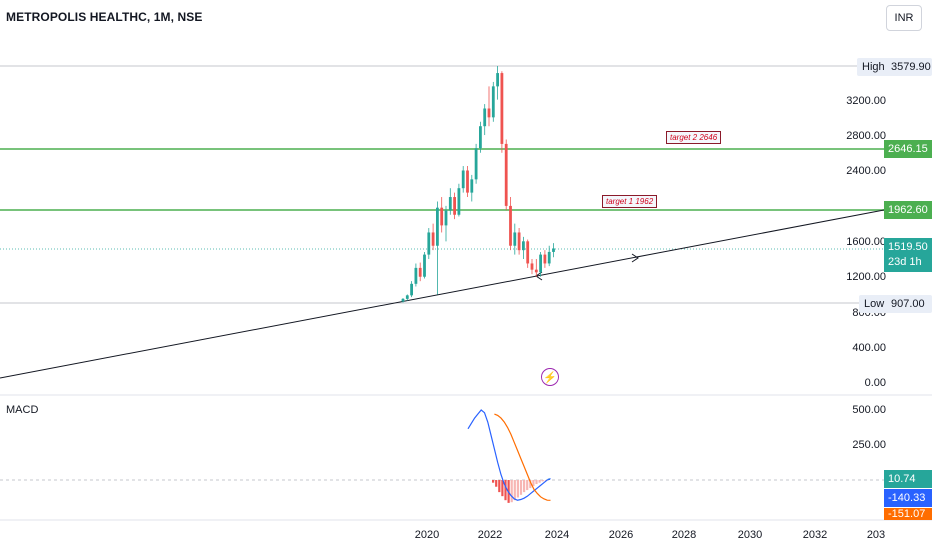  Describe the element at coordinates (873, 67) in the screenshot. I see `high-label: High` at that location.